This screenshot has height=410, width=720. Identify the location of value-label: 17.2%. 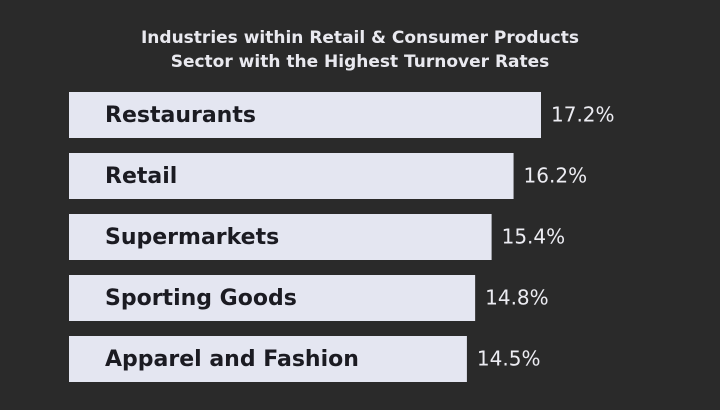
(583, 115).